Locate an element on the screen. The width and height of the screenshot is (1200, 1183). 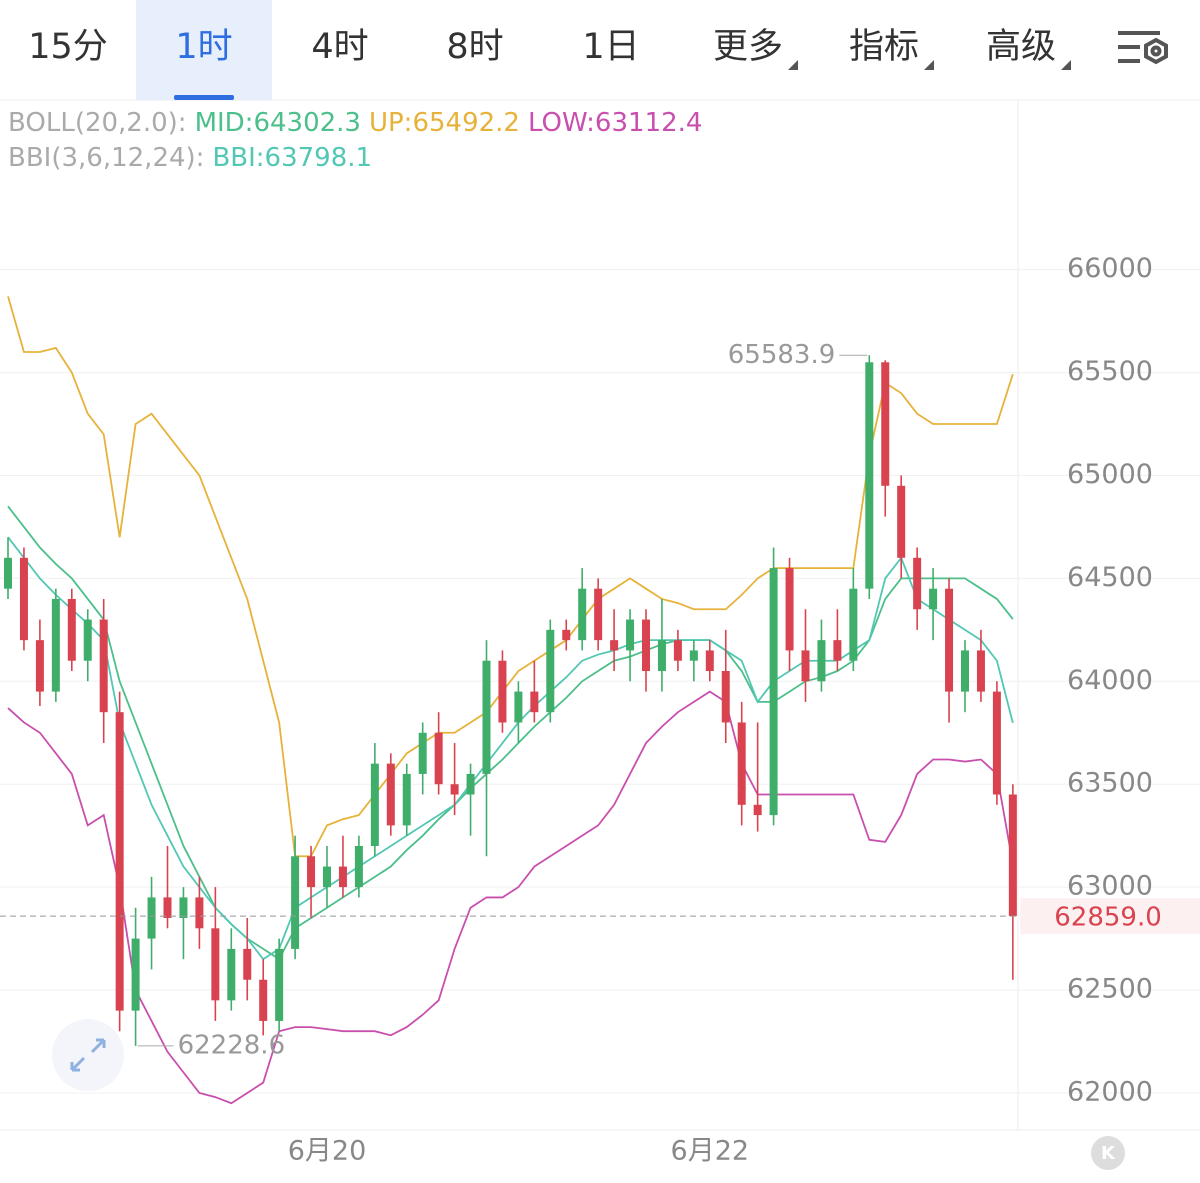
x-tick-label: 6月20 is located at coordinates (327, 1151).